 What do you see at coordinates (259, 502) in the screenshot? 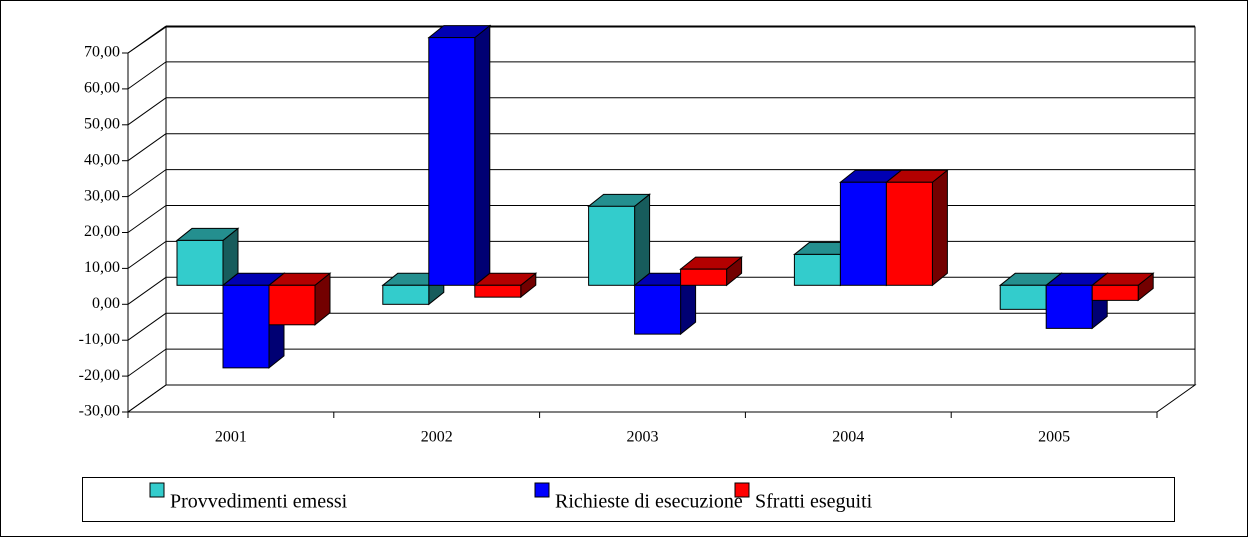
I see `legend-label: Provvedimenti emessi` at bounding box center [259, 502].